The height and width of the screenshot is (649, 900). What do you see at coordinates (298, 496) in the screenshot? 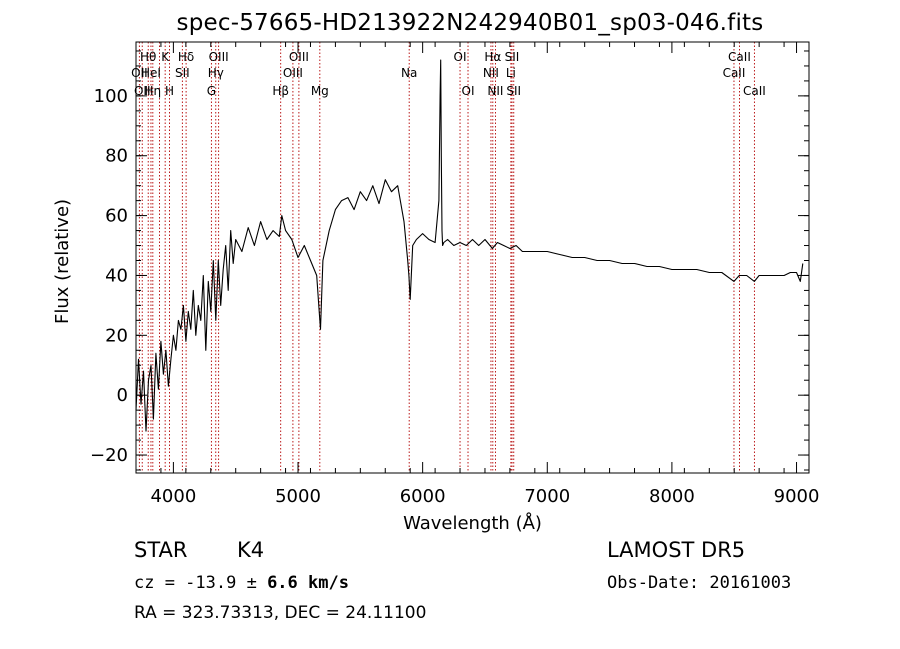
I see `x-tick-label: 5000` at bounding box center [298, 496].